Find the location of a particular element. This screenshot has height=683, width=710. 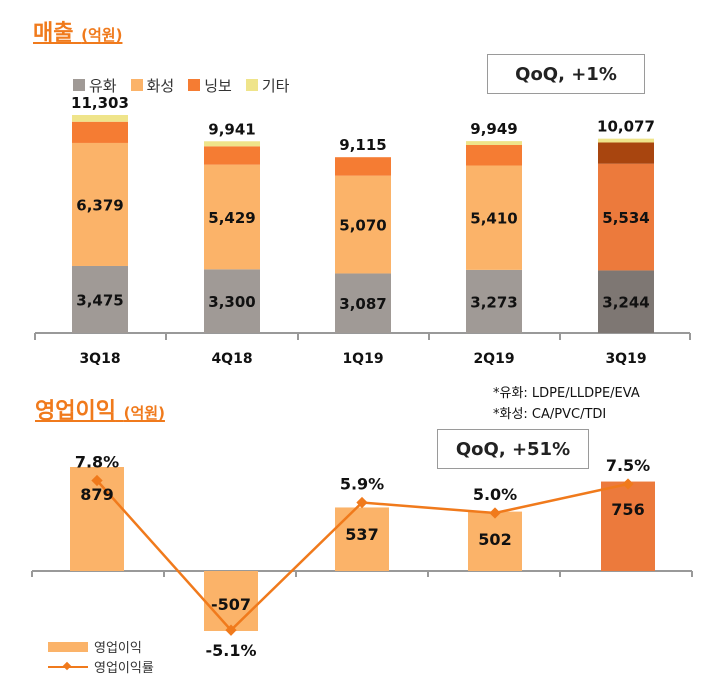

bar-유화-3Q19 is located at coordinates (626, 301).